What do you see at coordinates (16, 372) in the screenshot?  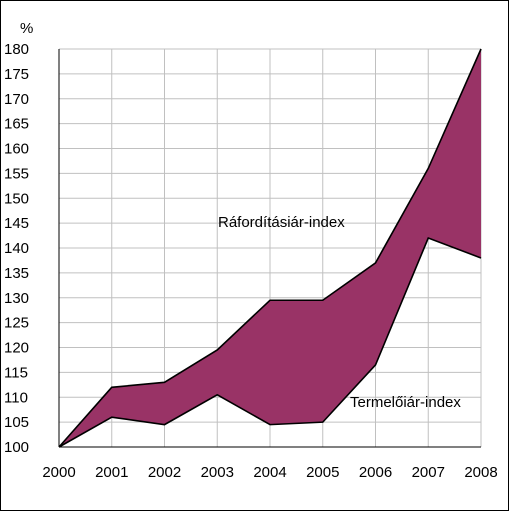 I see `y-tick-label: 115` at bounding box center [16, 372].